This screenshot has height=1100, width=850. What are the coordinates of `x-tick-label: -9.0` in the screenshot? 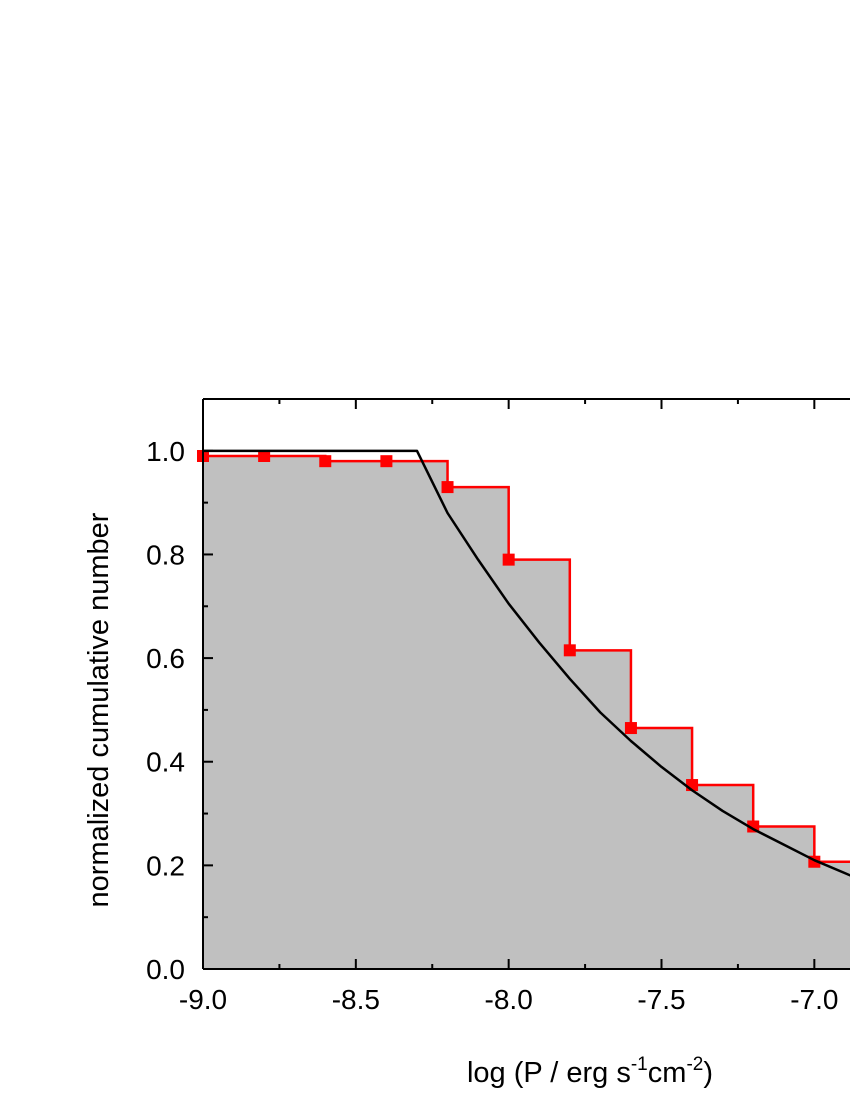 It's located at (203, 999).